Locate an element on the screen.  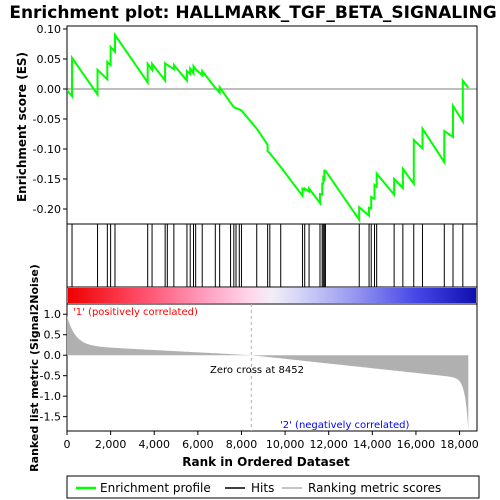
x-tick-label: 8,000 is located at coordinates (242, 444).